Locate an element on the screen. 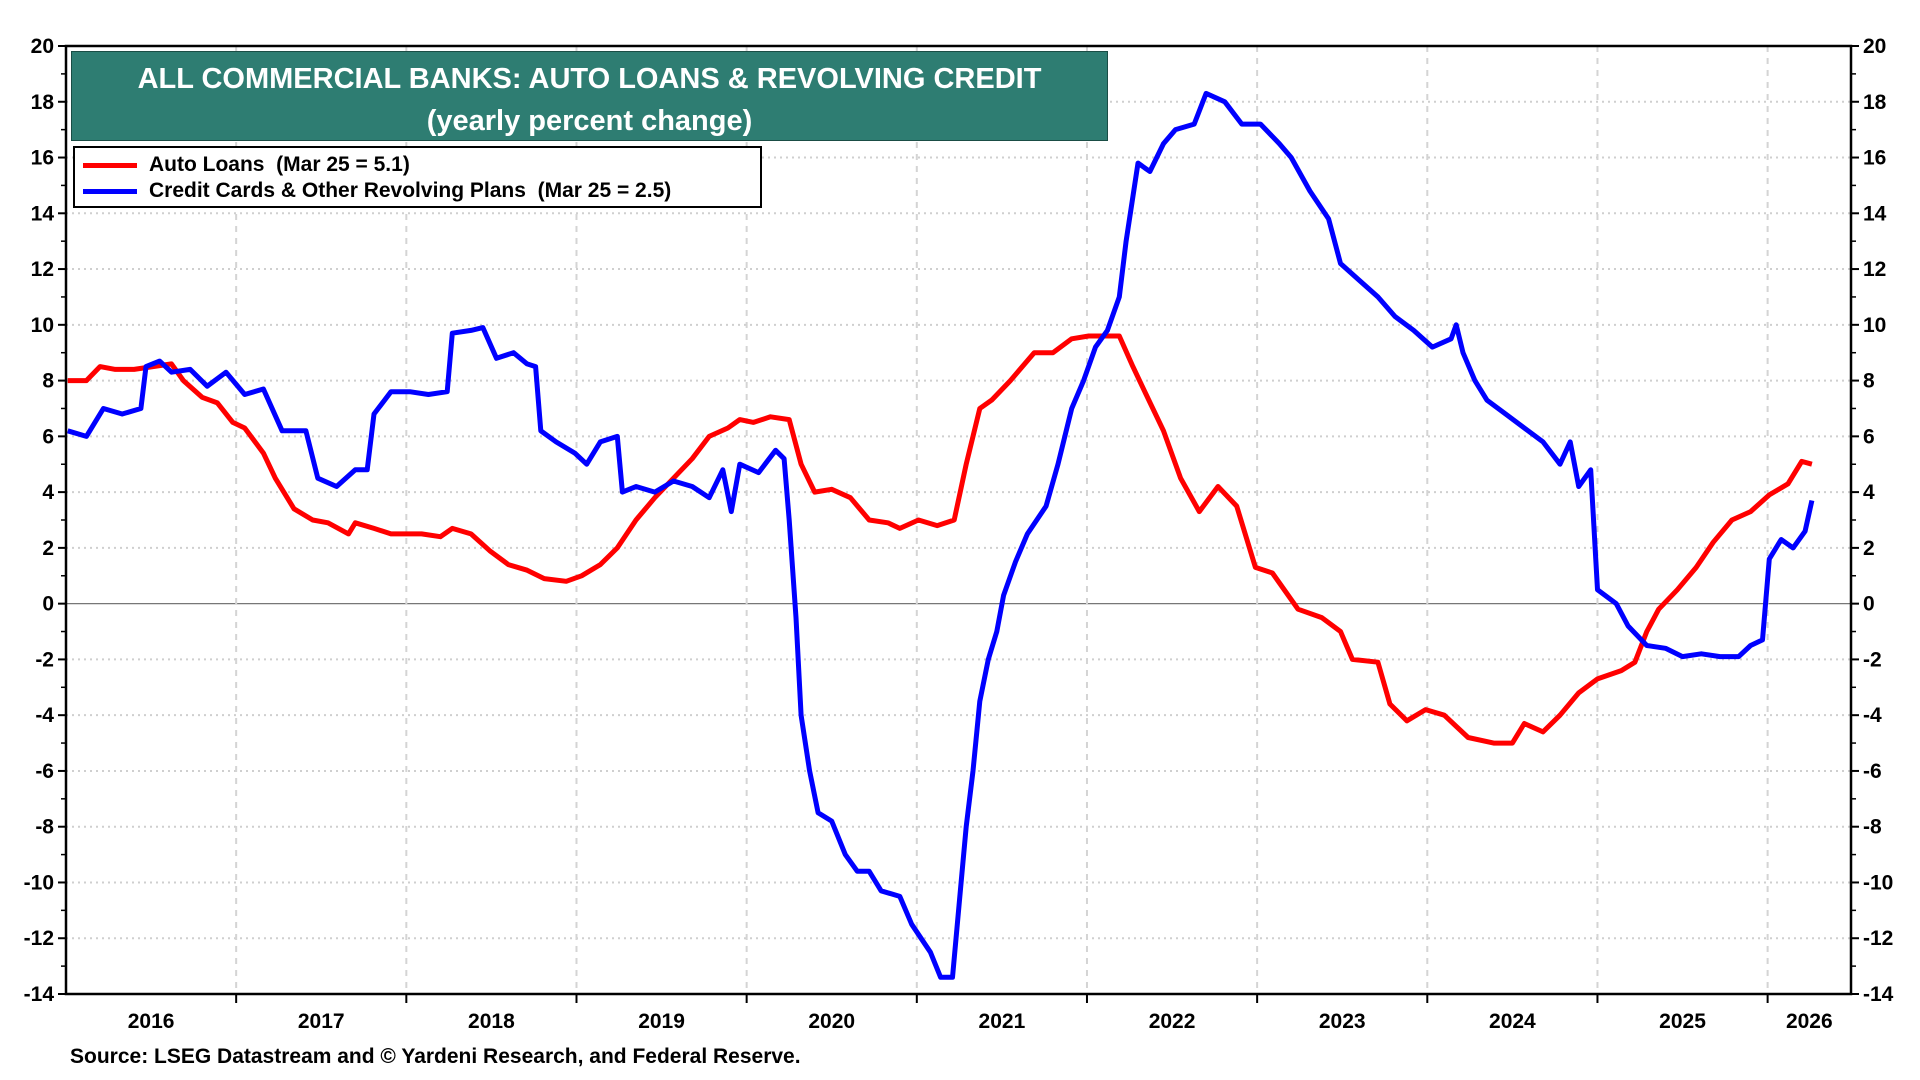  y-tick-label-left: 12 is located at coordinates (42, 269).